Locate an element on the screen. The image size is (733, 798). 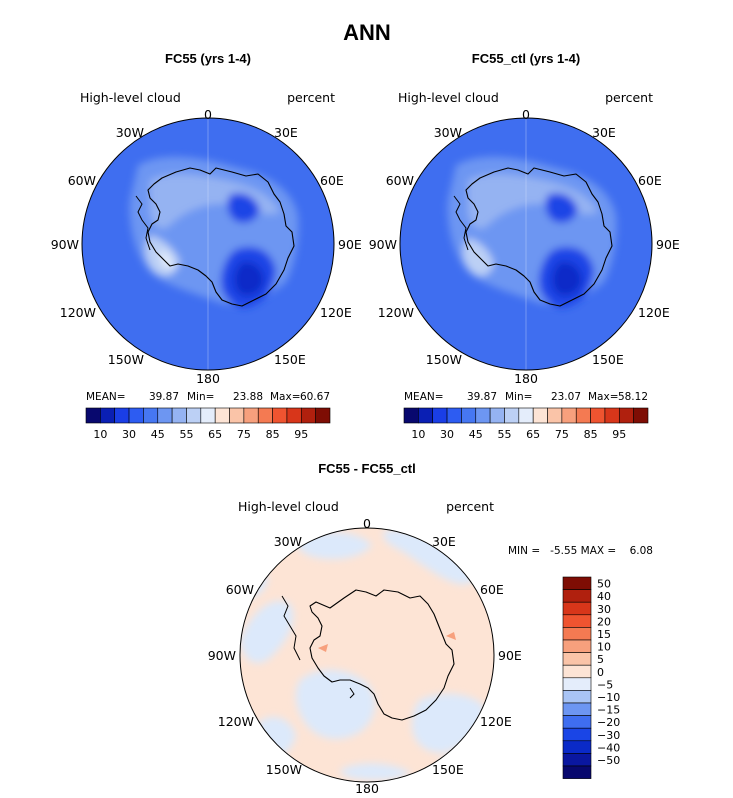
colorbar-tick-label: −50 is located at coordinates (608, 760).